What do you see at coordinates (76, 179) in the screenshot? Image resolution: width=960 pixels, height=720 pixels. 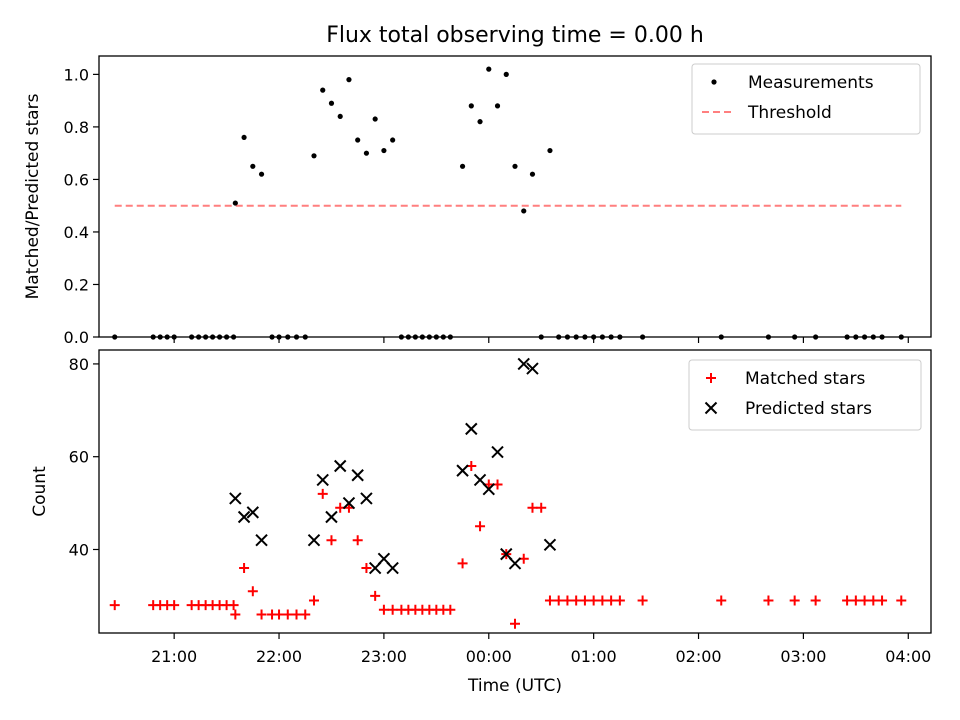 I see `ratio-y-tick-label: 0.6` at bounding box center [76, 179].